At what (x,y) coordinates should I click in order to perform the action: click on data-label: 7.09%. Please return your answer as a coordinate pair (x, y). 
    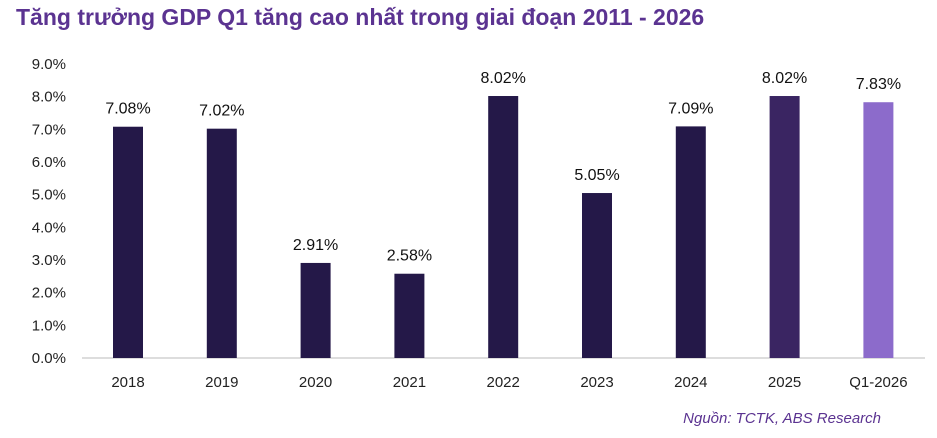
    Looking at the image, I should click on (690, 108).